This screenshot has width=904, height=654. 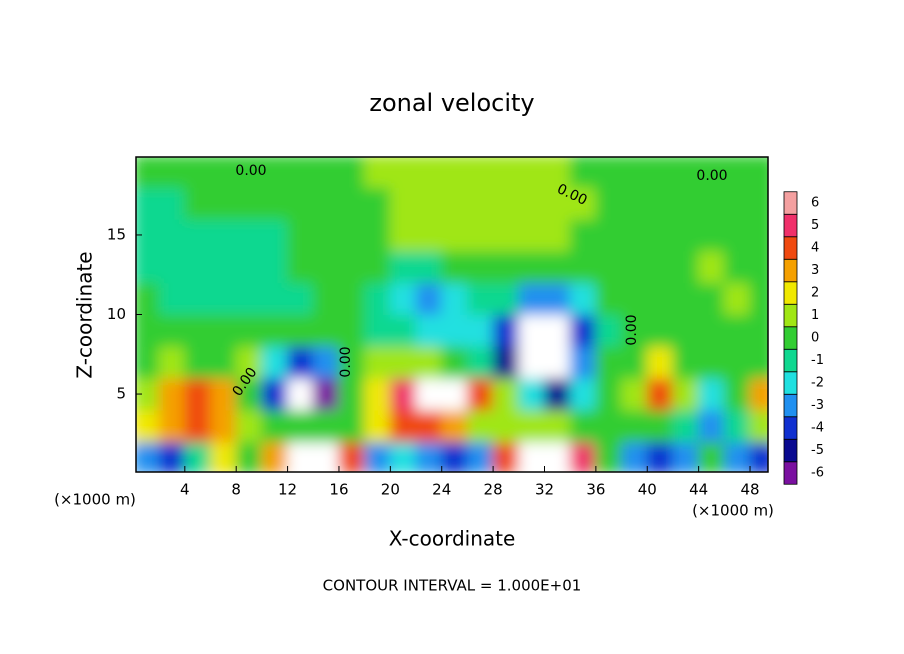 I want to click on footnote: CONTOUR INTERVAL = 1.000E+01, so click(x=452, y=586).